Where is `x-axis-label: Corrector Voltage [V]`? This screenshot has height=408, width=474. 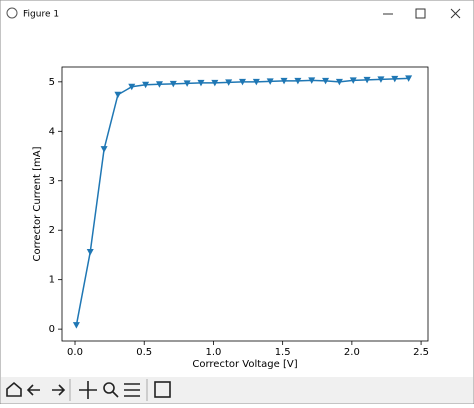 x-axis-label: Corrector Voltage [V] is located at coordinates (244, 364).